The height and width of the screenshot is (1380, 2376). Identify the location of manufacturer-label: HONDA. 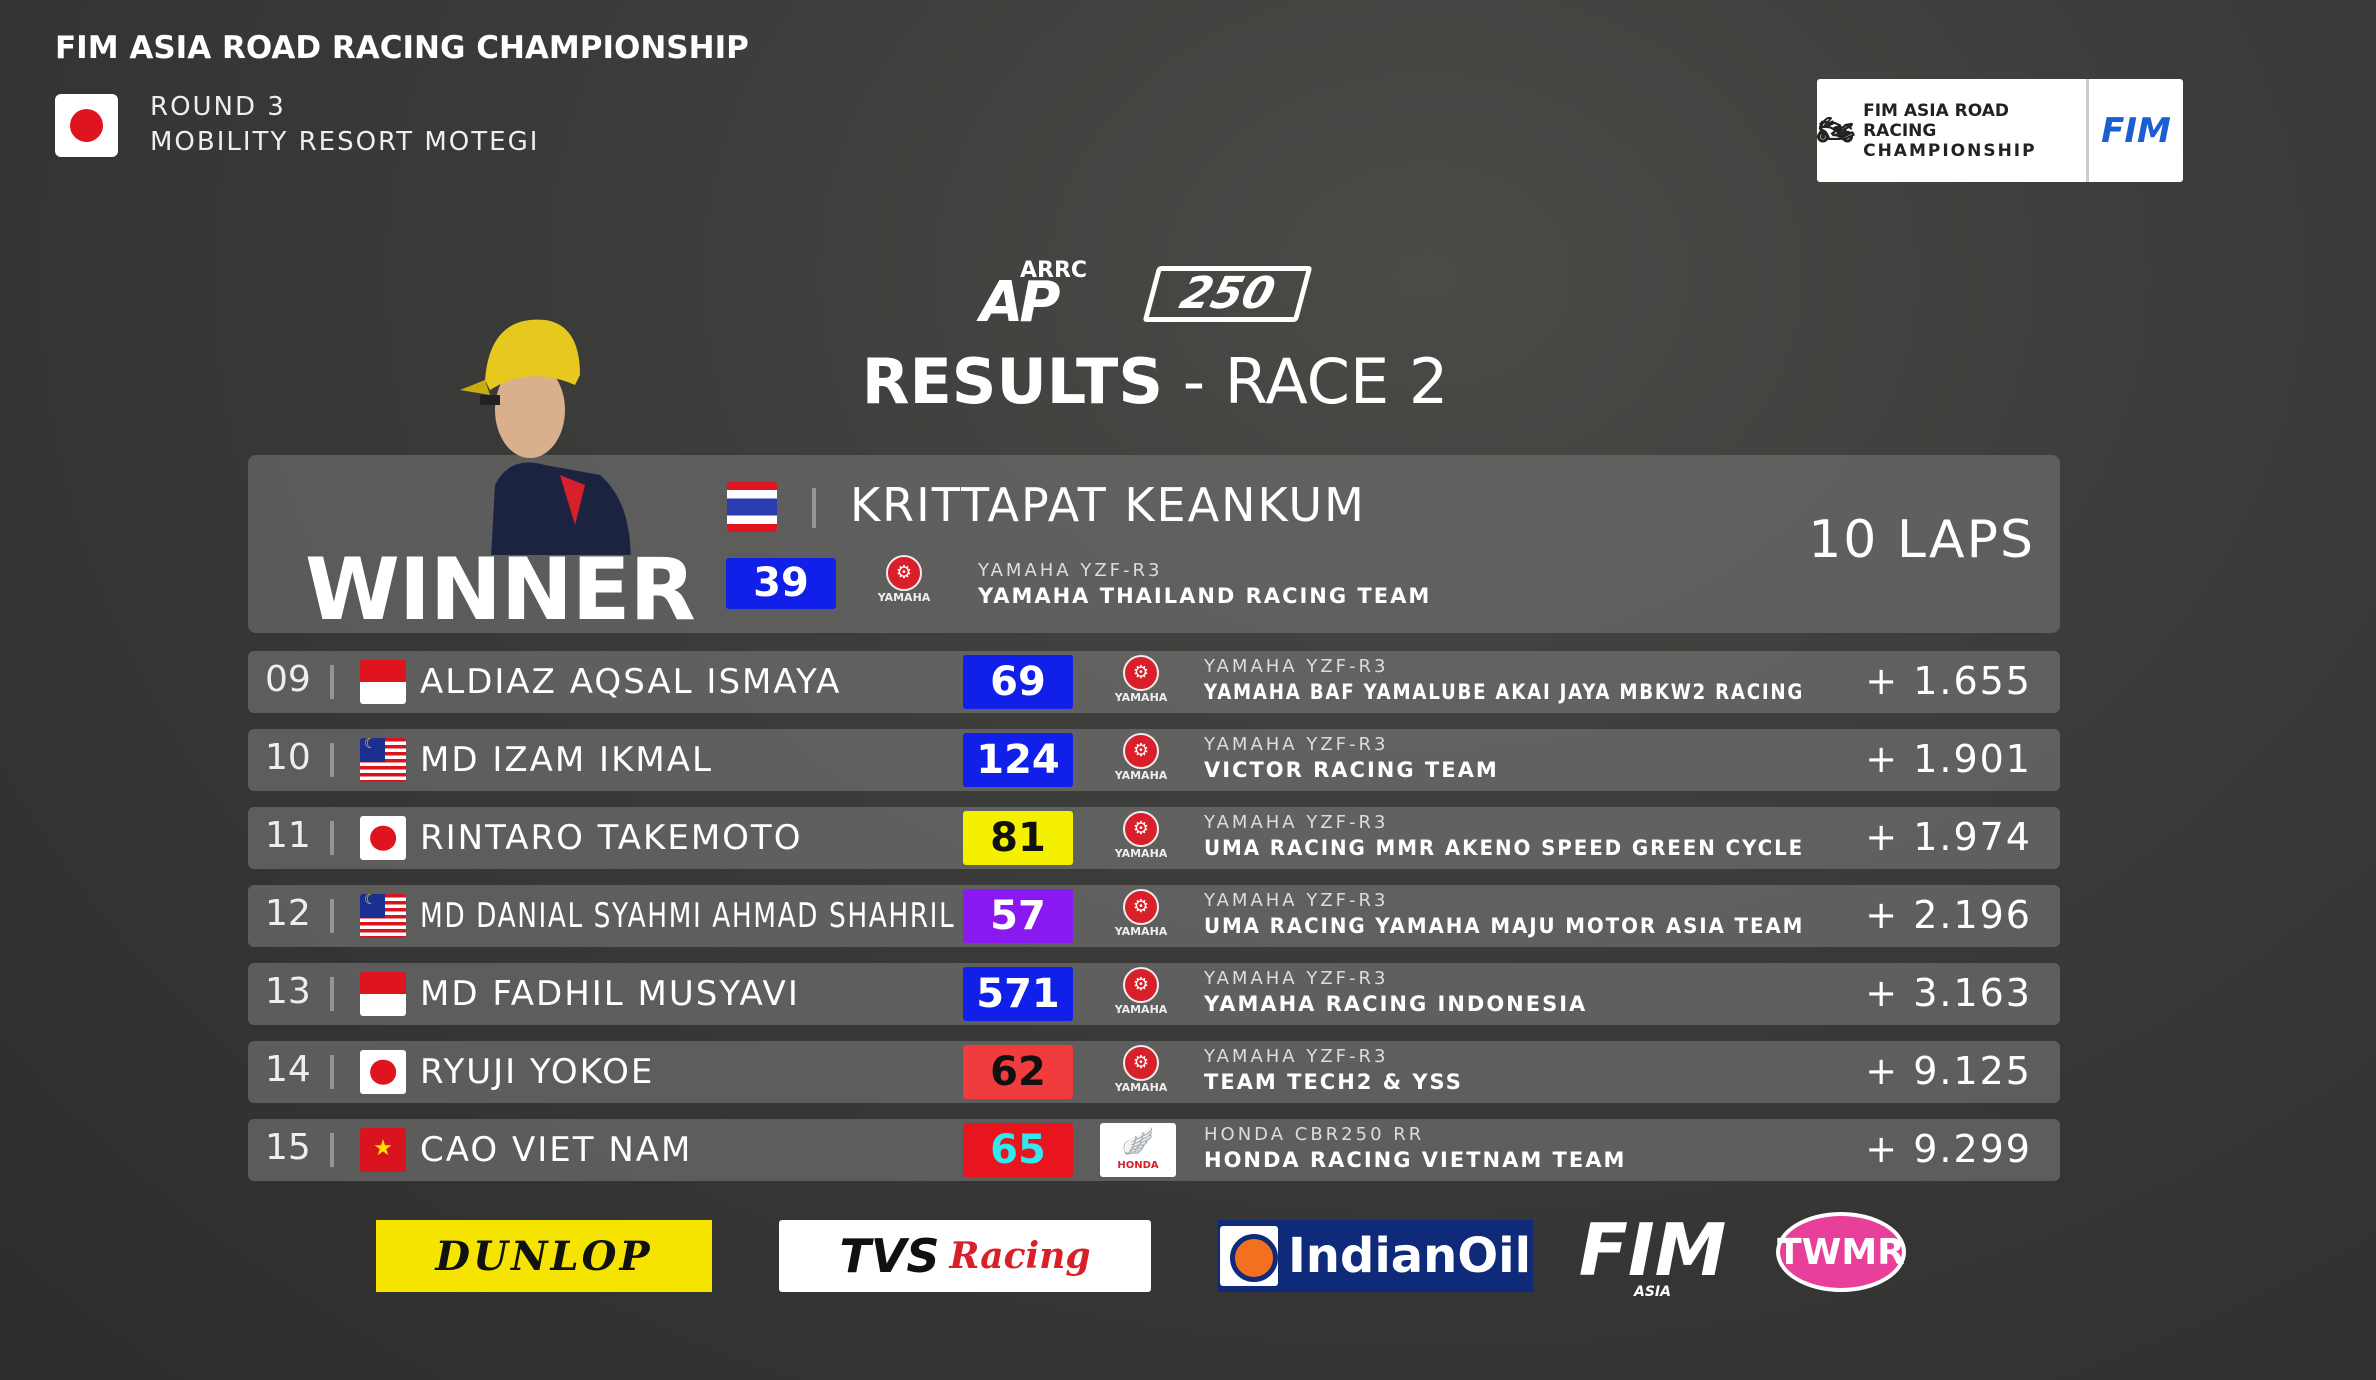
(1138, 1165).